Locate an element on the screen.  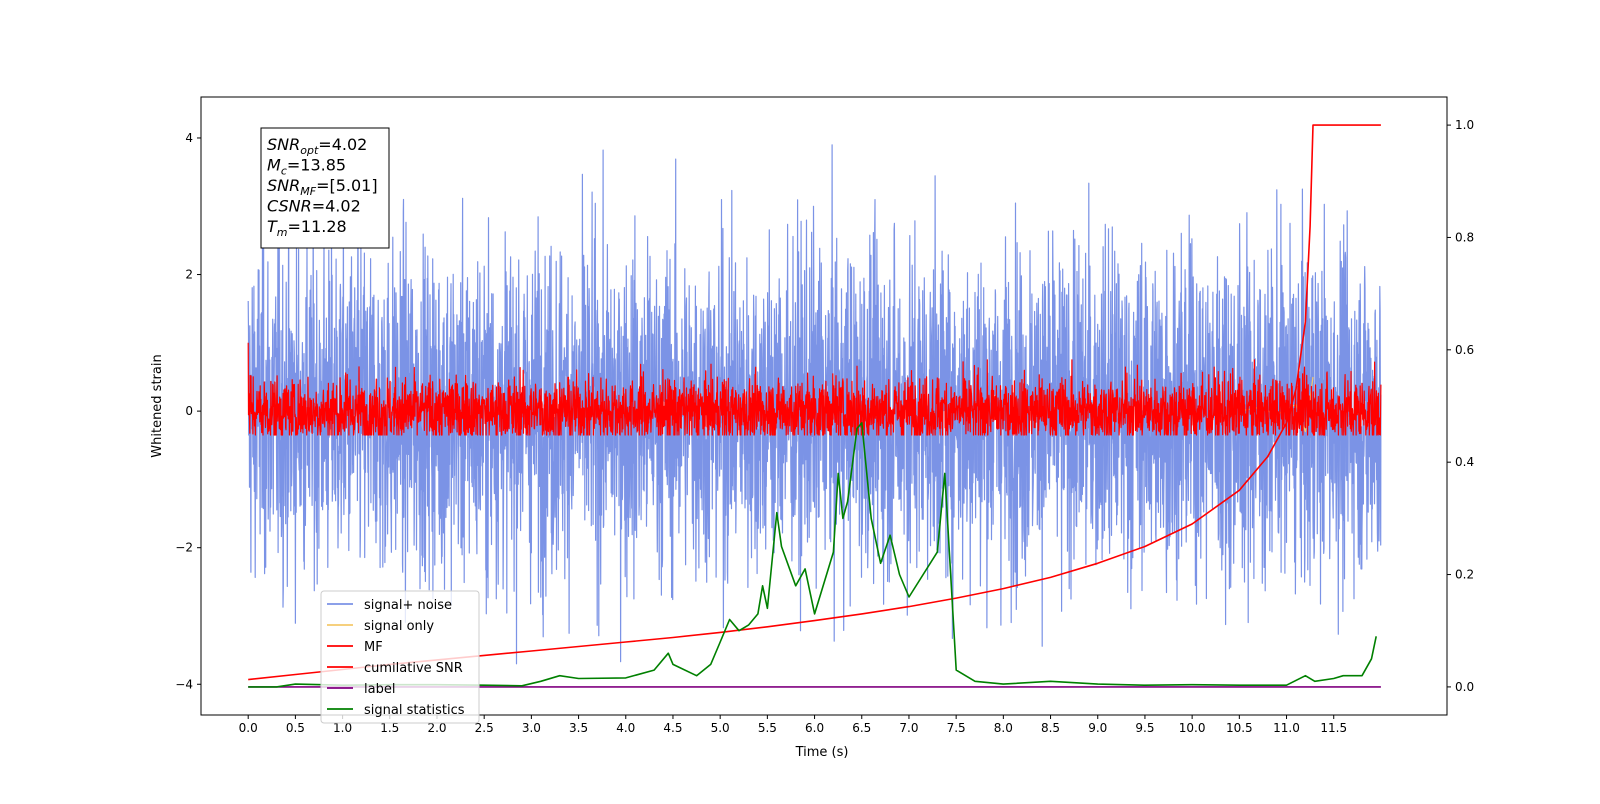
annotation-symbol: CSNR is located at coordinates (289, 206).